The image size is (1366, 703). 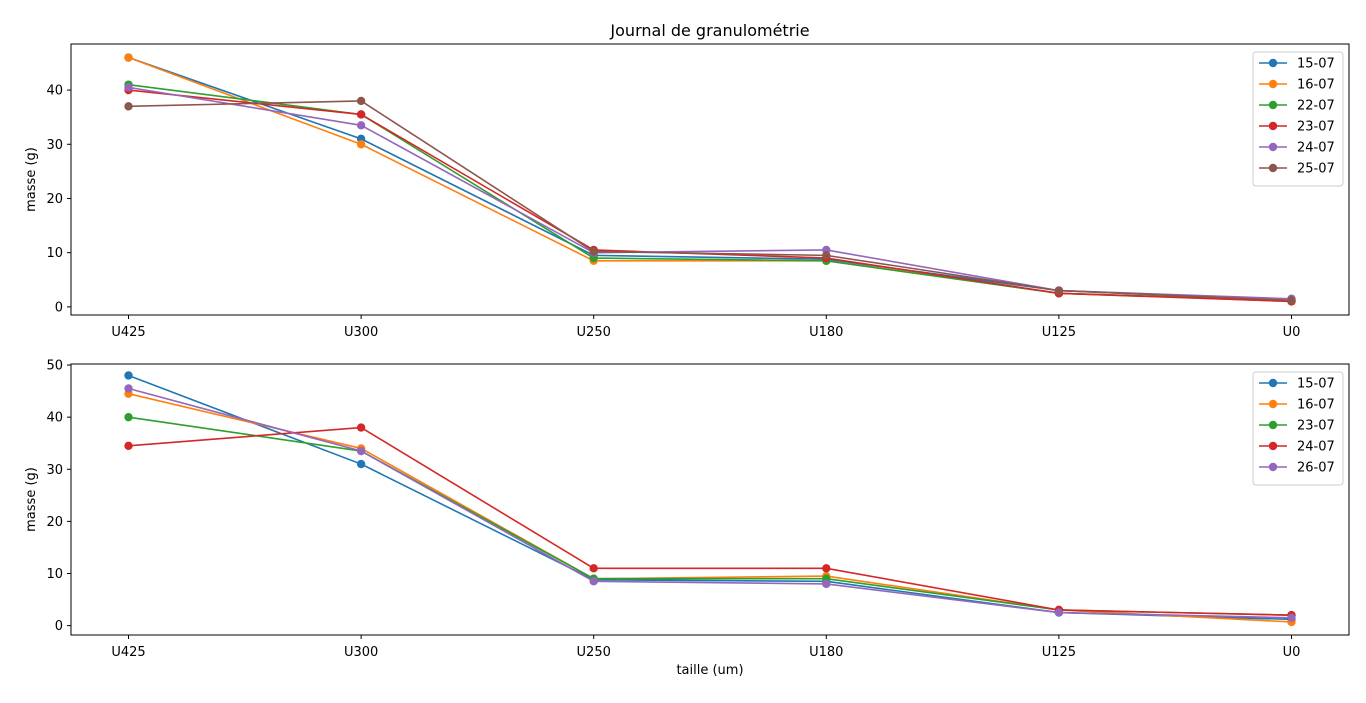 I want to click on legend-entry: 15-07, so click(x=1297, y=64).